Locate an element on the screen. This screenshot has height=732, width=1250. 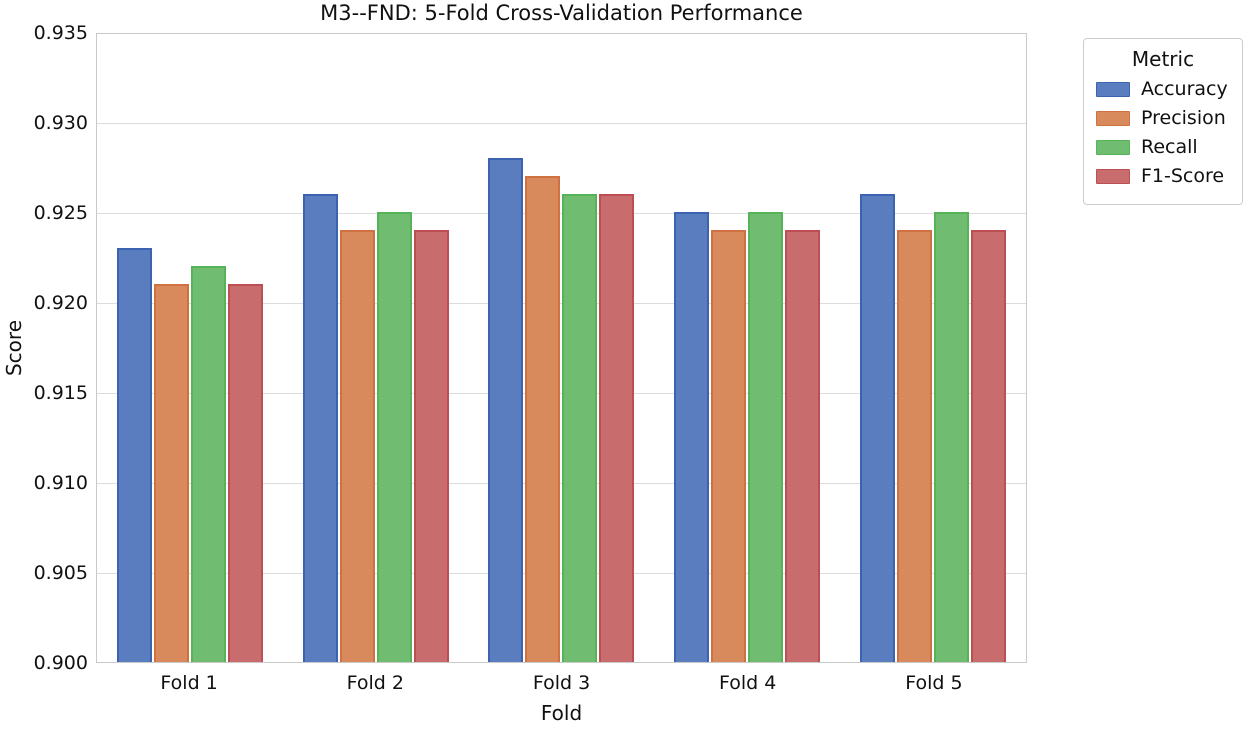
legend-item-recall: Recall is located at coordinates (1164, 147).